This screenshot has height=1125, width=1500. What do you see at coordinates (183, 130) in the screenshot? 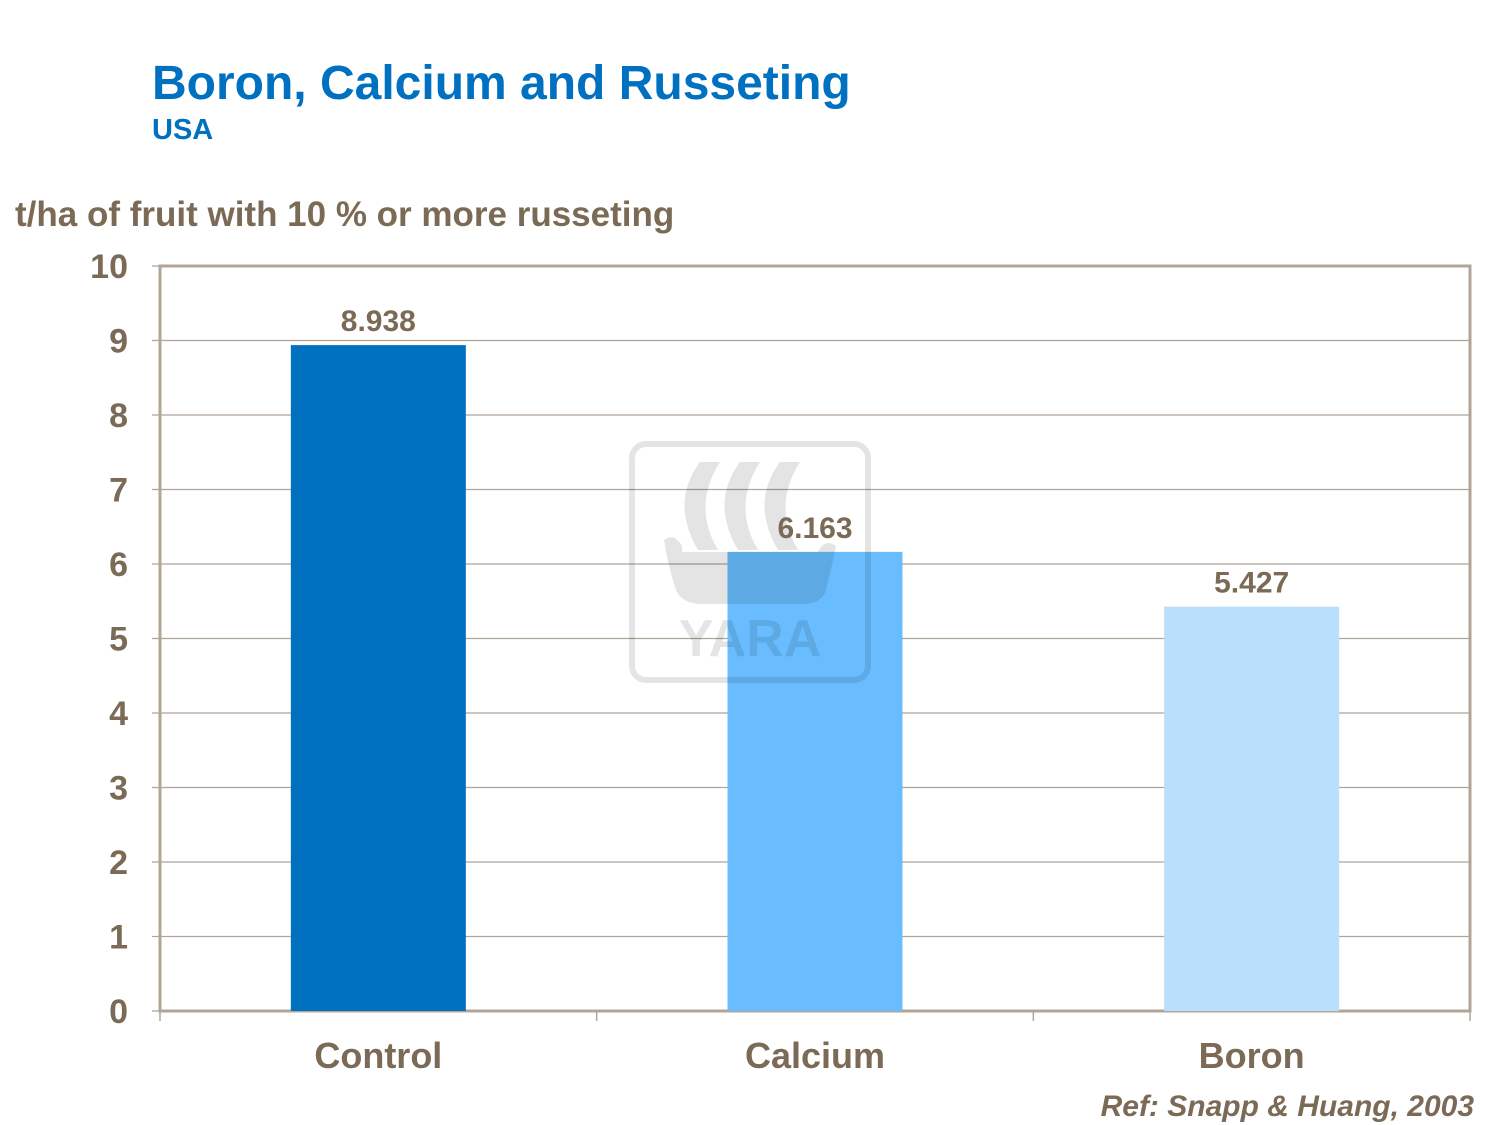
I see `chart-subtitle: USA` at bounding box center [183, 130].